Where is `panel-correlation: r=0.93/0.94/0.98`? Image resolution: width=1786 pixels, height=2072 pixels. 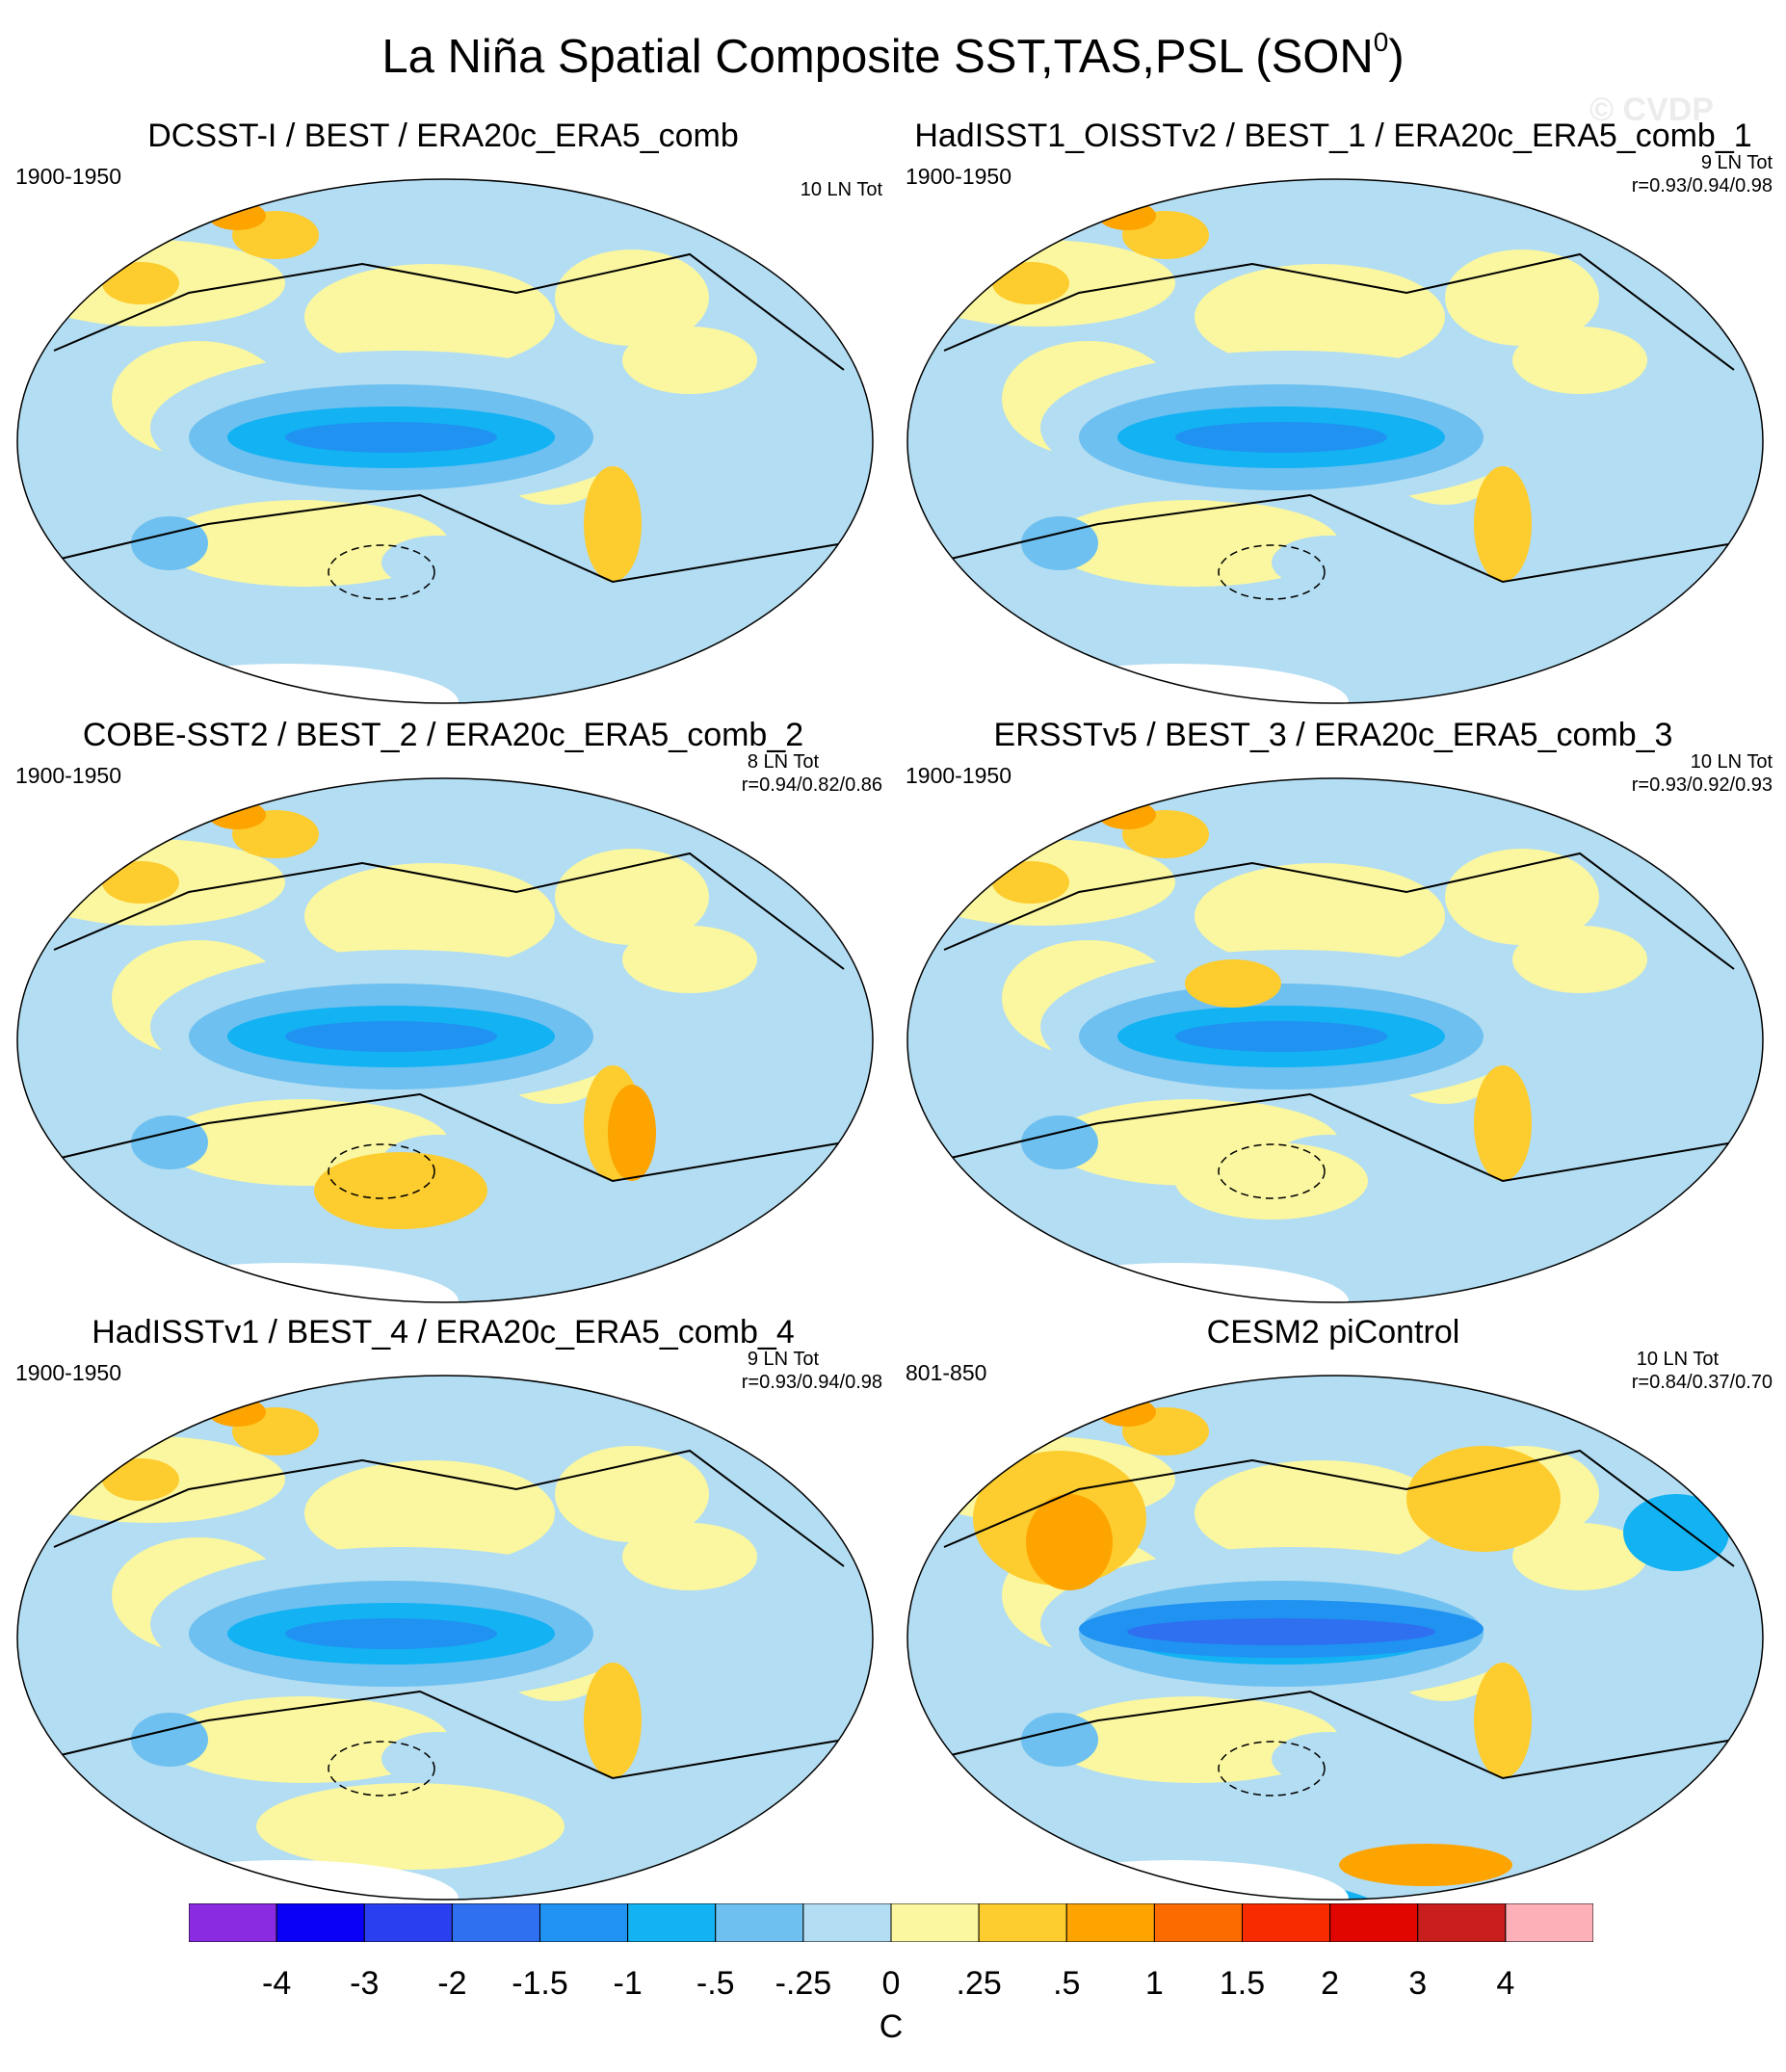
panel-correlation: r=0.93/0.94/0.98 is located at coordinates (1702, 186).